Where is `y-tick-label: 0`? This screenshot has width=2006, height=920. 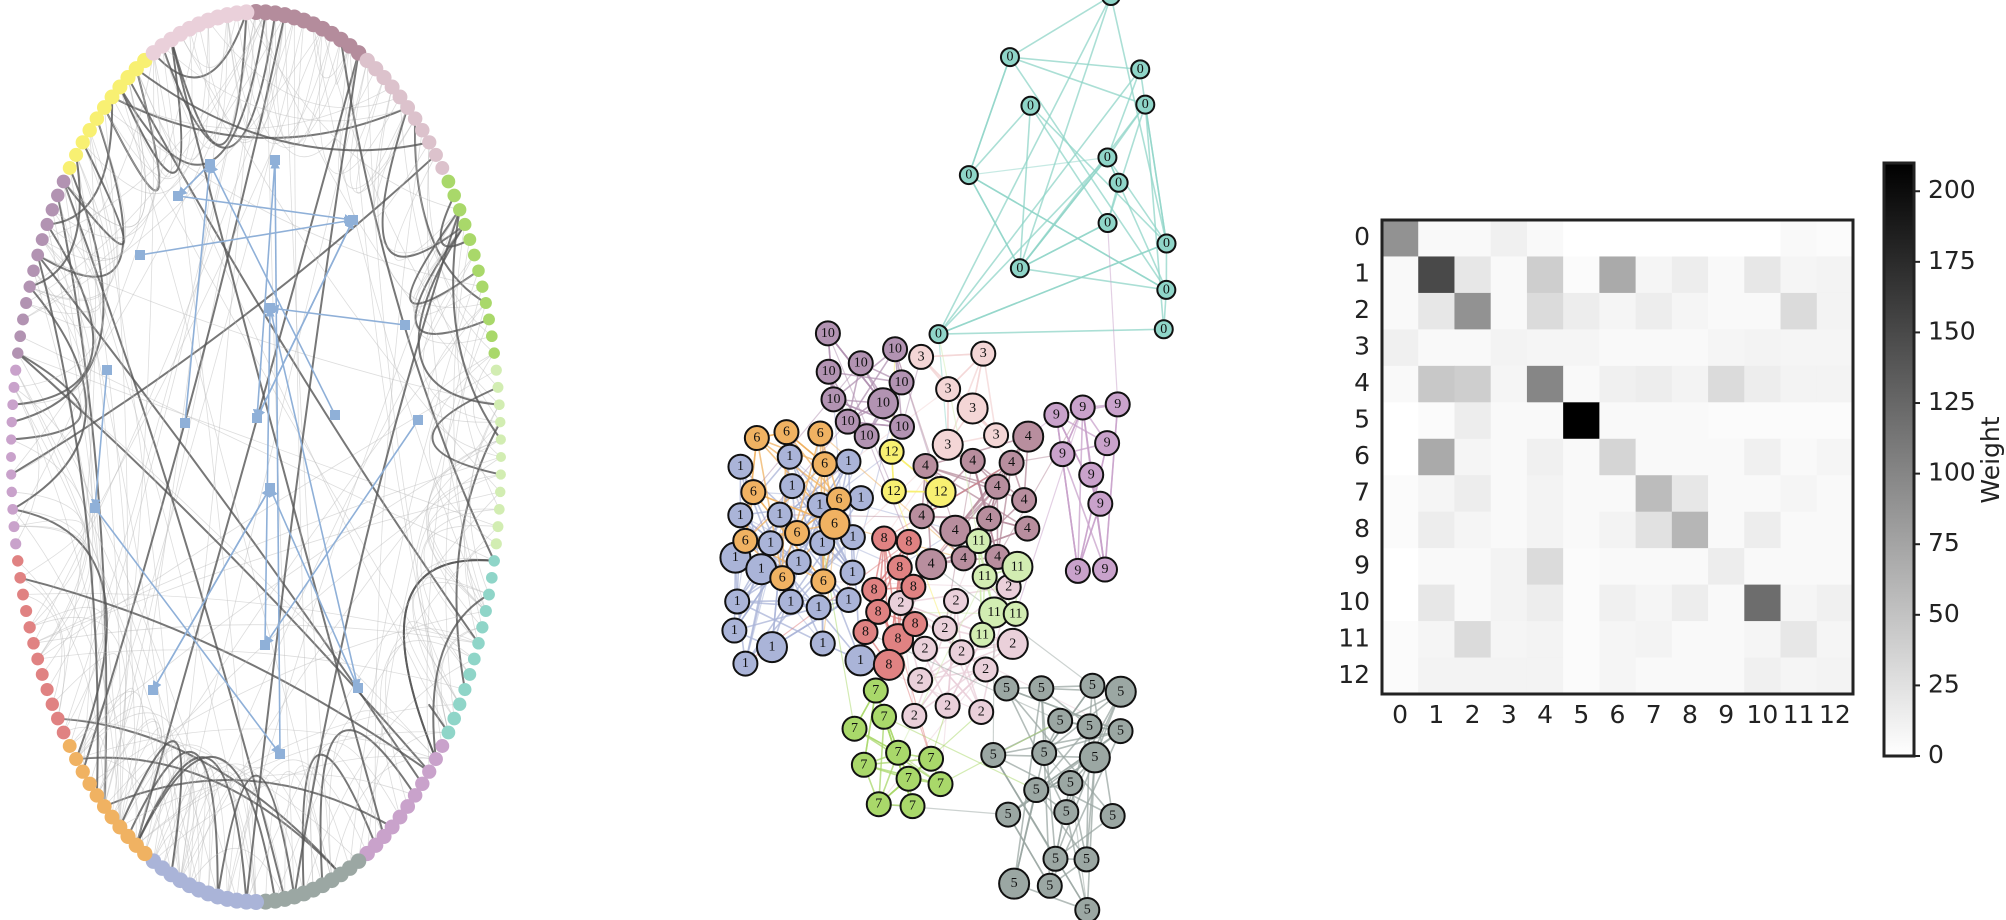 y-tick-label: 0 is located at coordinates (1362, 236).